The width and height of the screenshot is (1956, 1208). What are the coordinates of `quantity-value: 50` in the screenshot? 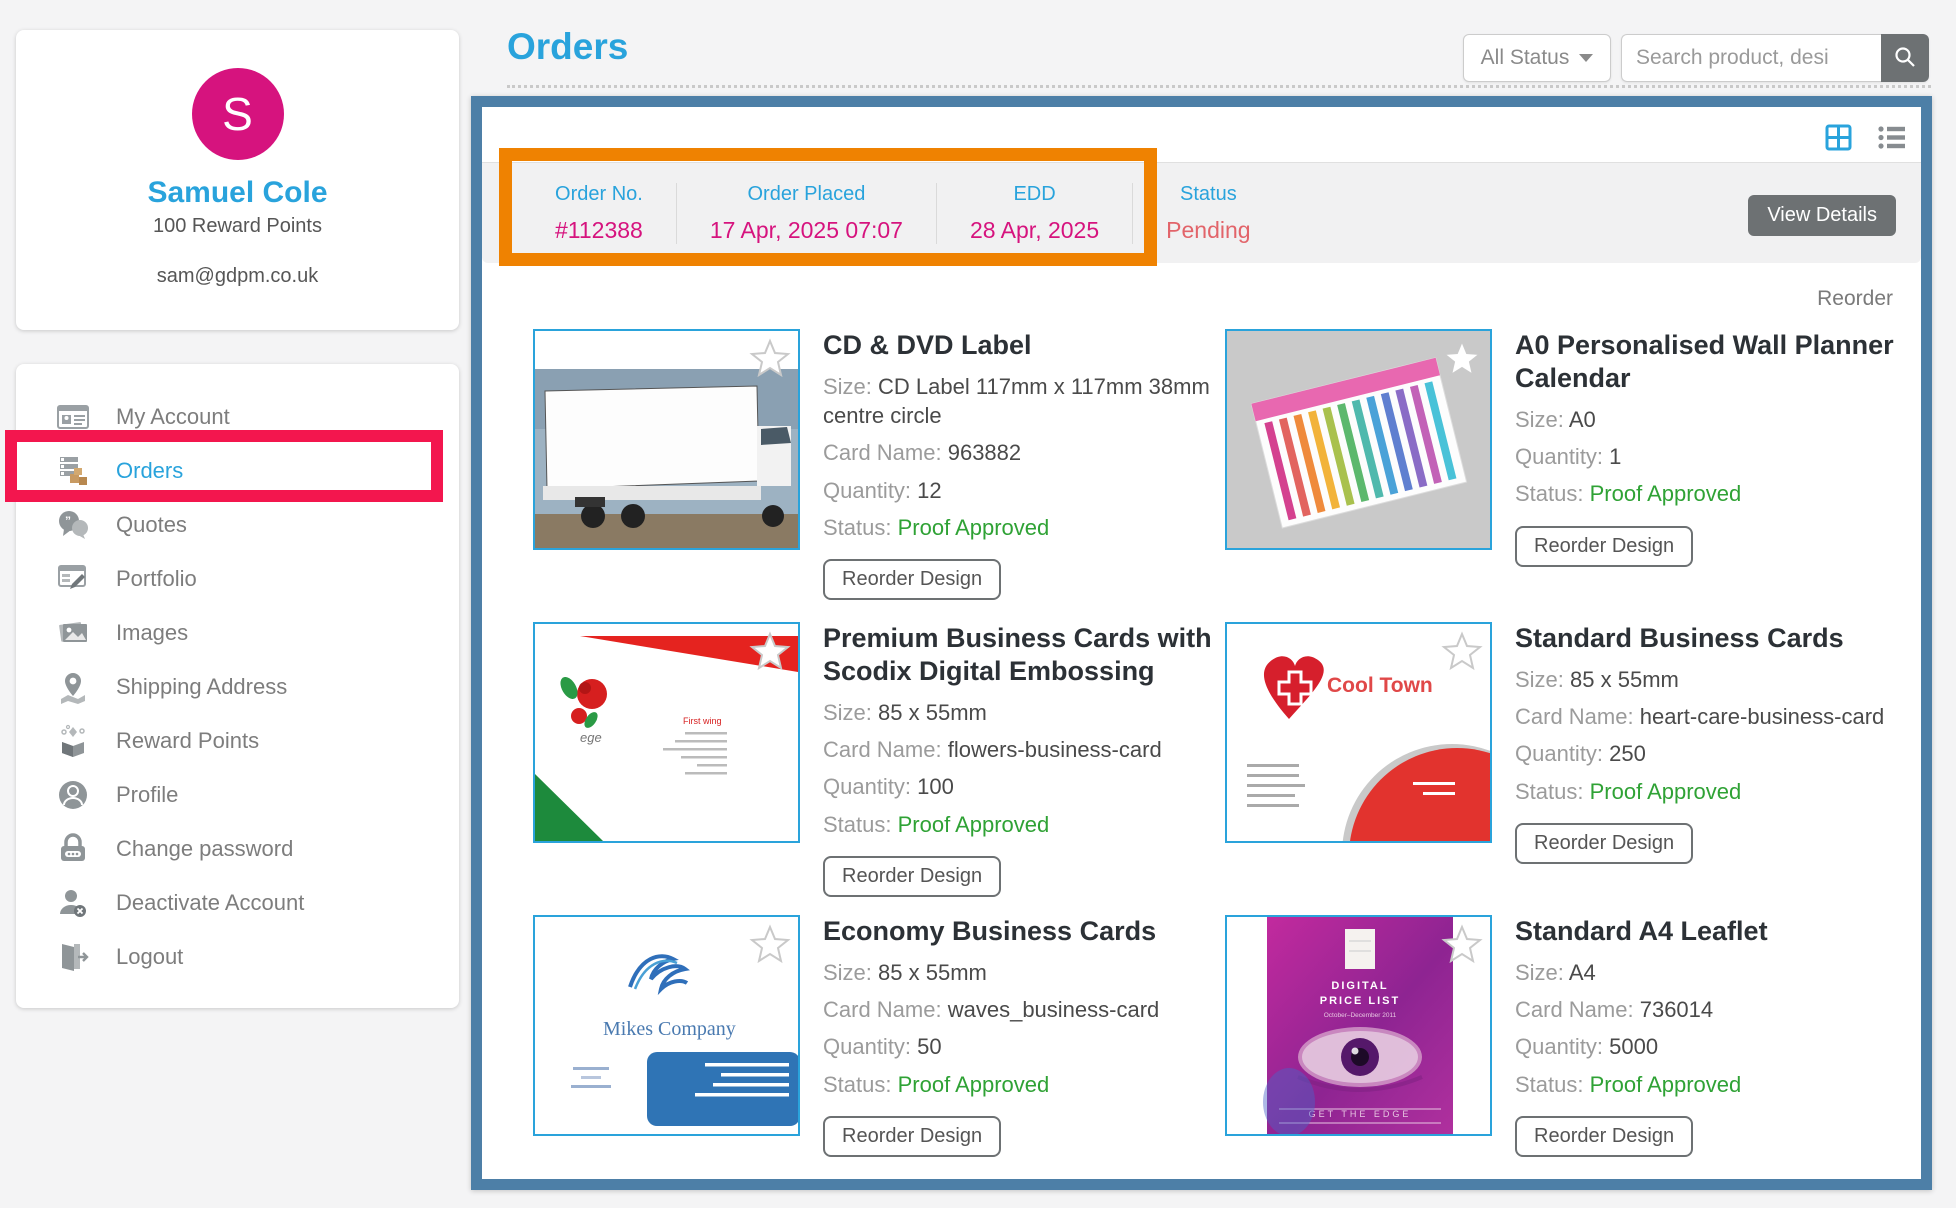 It's located at (929, 1047).